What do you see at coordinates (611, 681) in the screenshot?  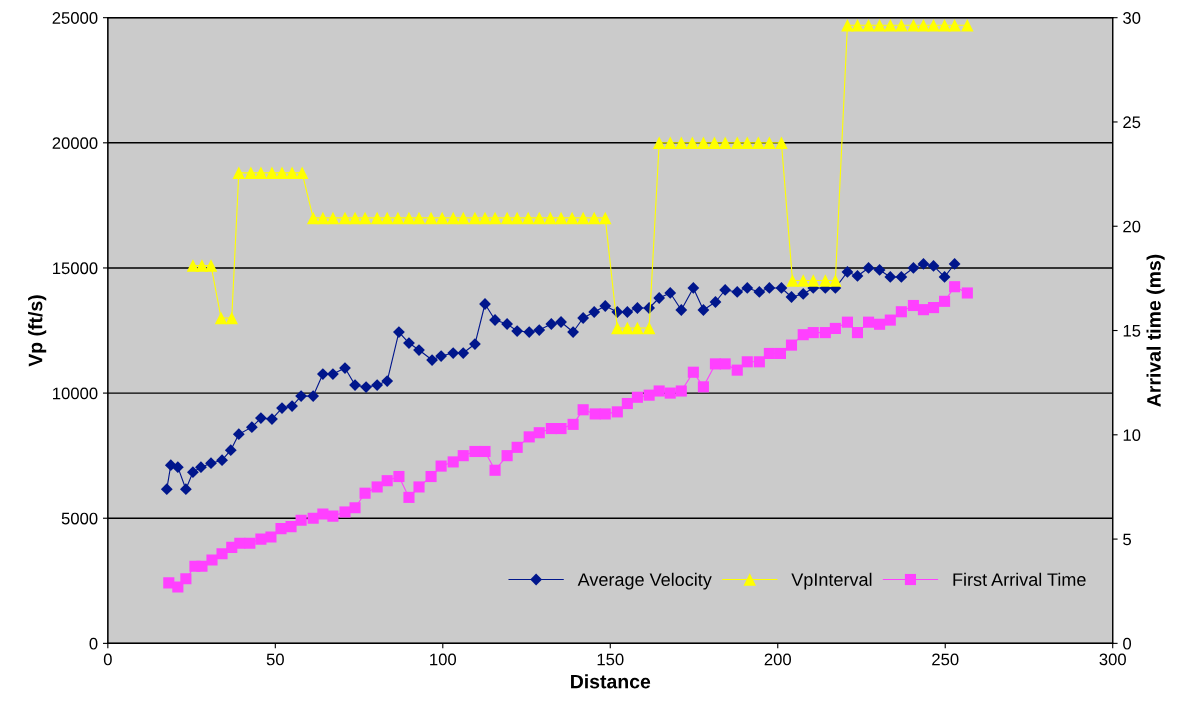 I see `x-axis-title: Distance` at bounding box center [611, 681].